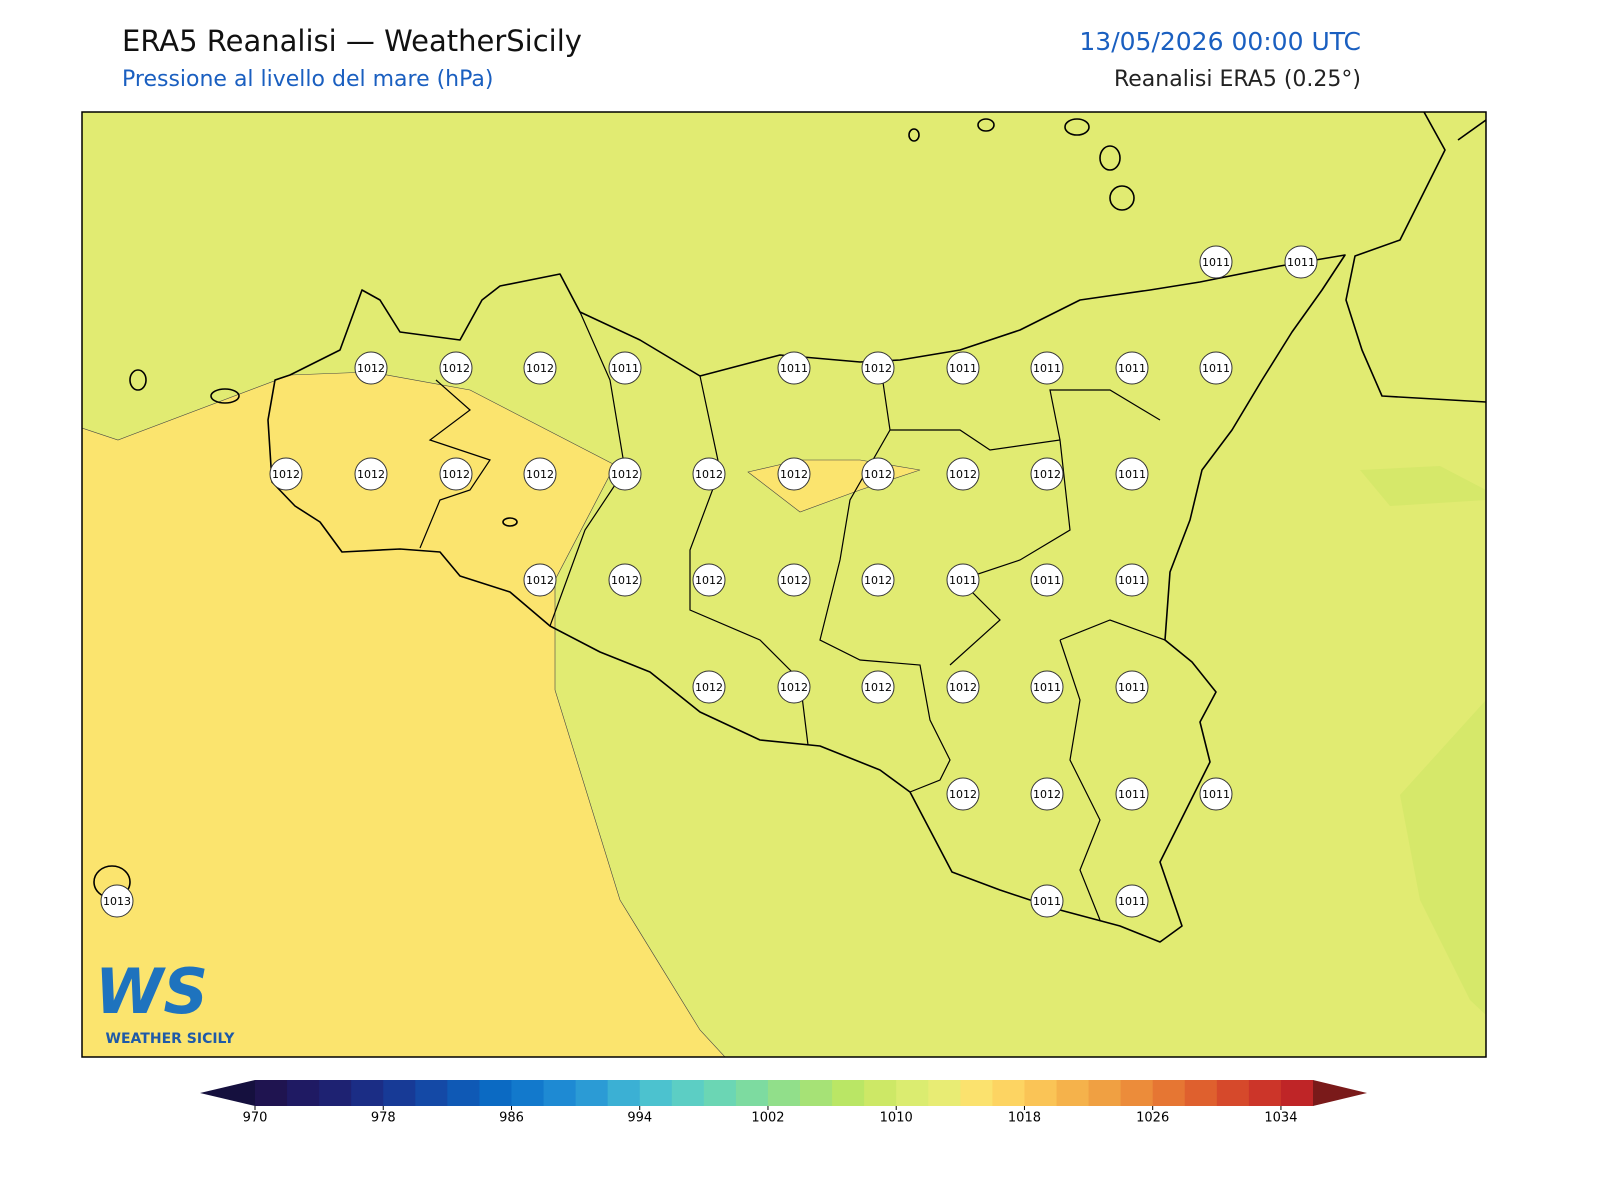  I want to click on logo-text: WEATHER SICILY, so click(171, 1039).